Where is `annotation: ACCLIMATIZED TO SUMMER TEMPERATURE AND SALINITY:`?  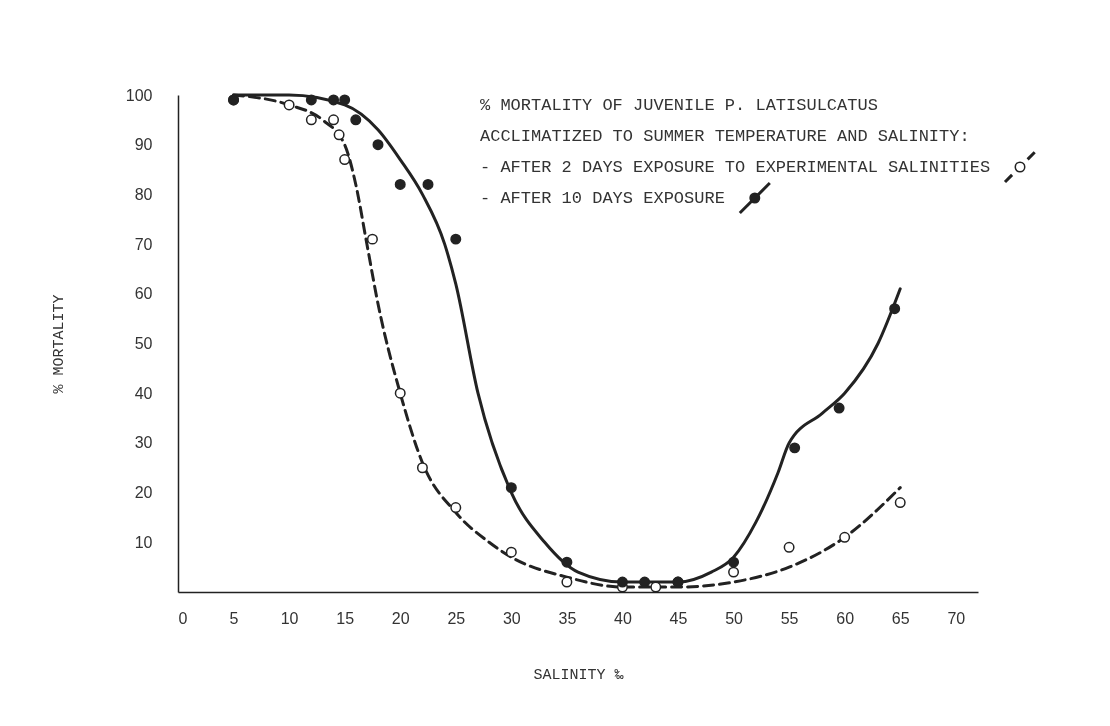
annotation: ACCLIMATIZED TO SUMMER TEMPERATURE AND SALINITY: is located at coordinates (725, 136).